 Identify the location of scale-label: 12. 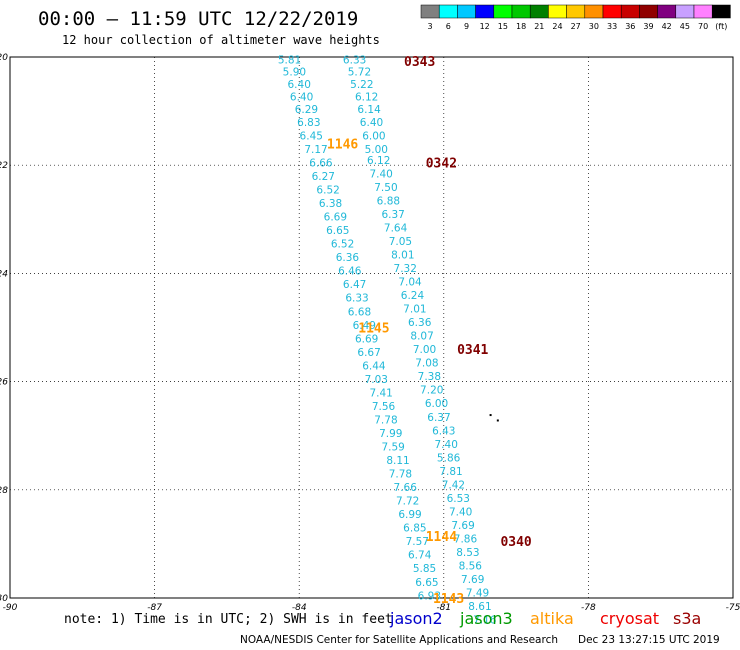
(485, 26).